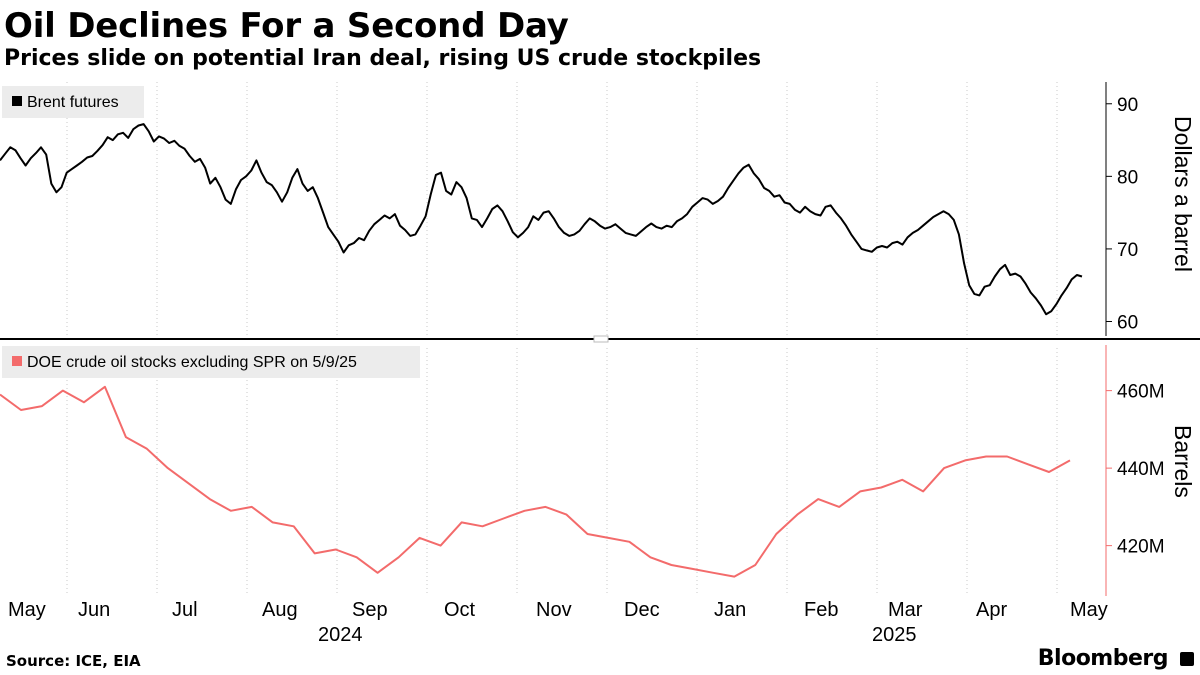 This screenshot has height=675, width=1200. Describe the element at coordinates (280, 610) in the screenshot. I see `x-tick-label-aug: Aug` at that location.